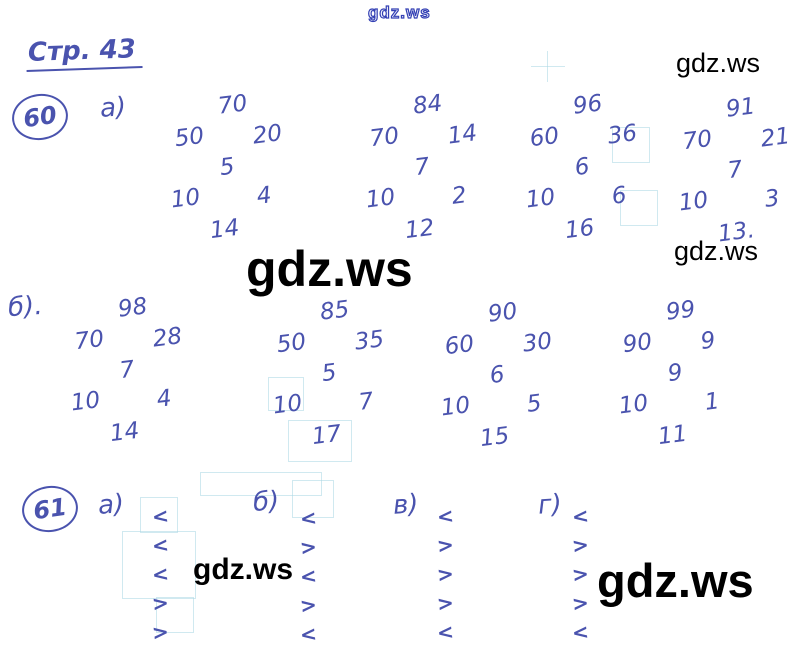 The width and height of the screenshot is (801, 658). Describe the element at coordinates (587, 105) in the screenshot. I see `tree-top-number: 96` at that location.